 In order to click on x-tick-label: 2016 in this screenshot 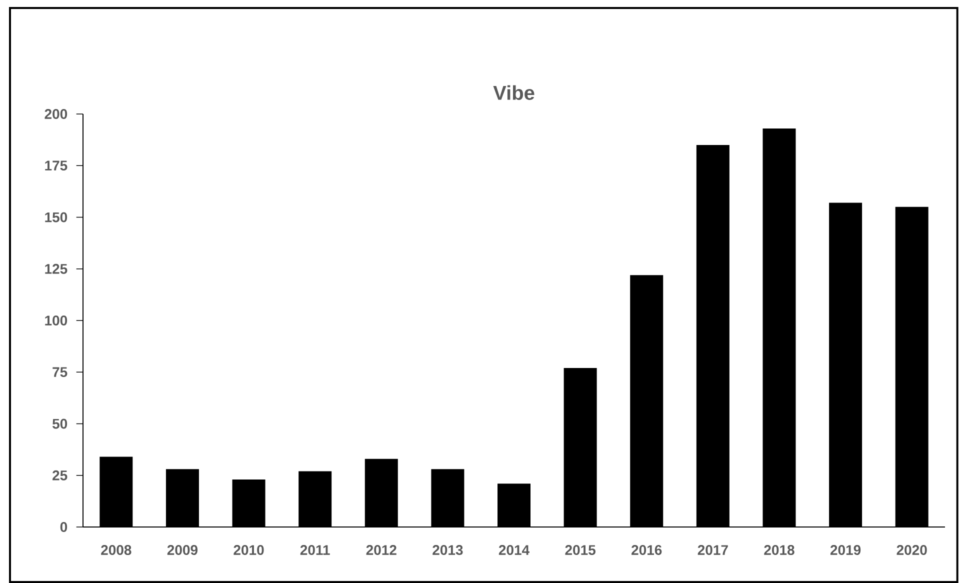, I will do `click(647, 550)`.